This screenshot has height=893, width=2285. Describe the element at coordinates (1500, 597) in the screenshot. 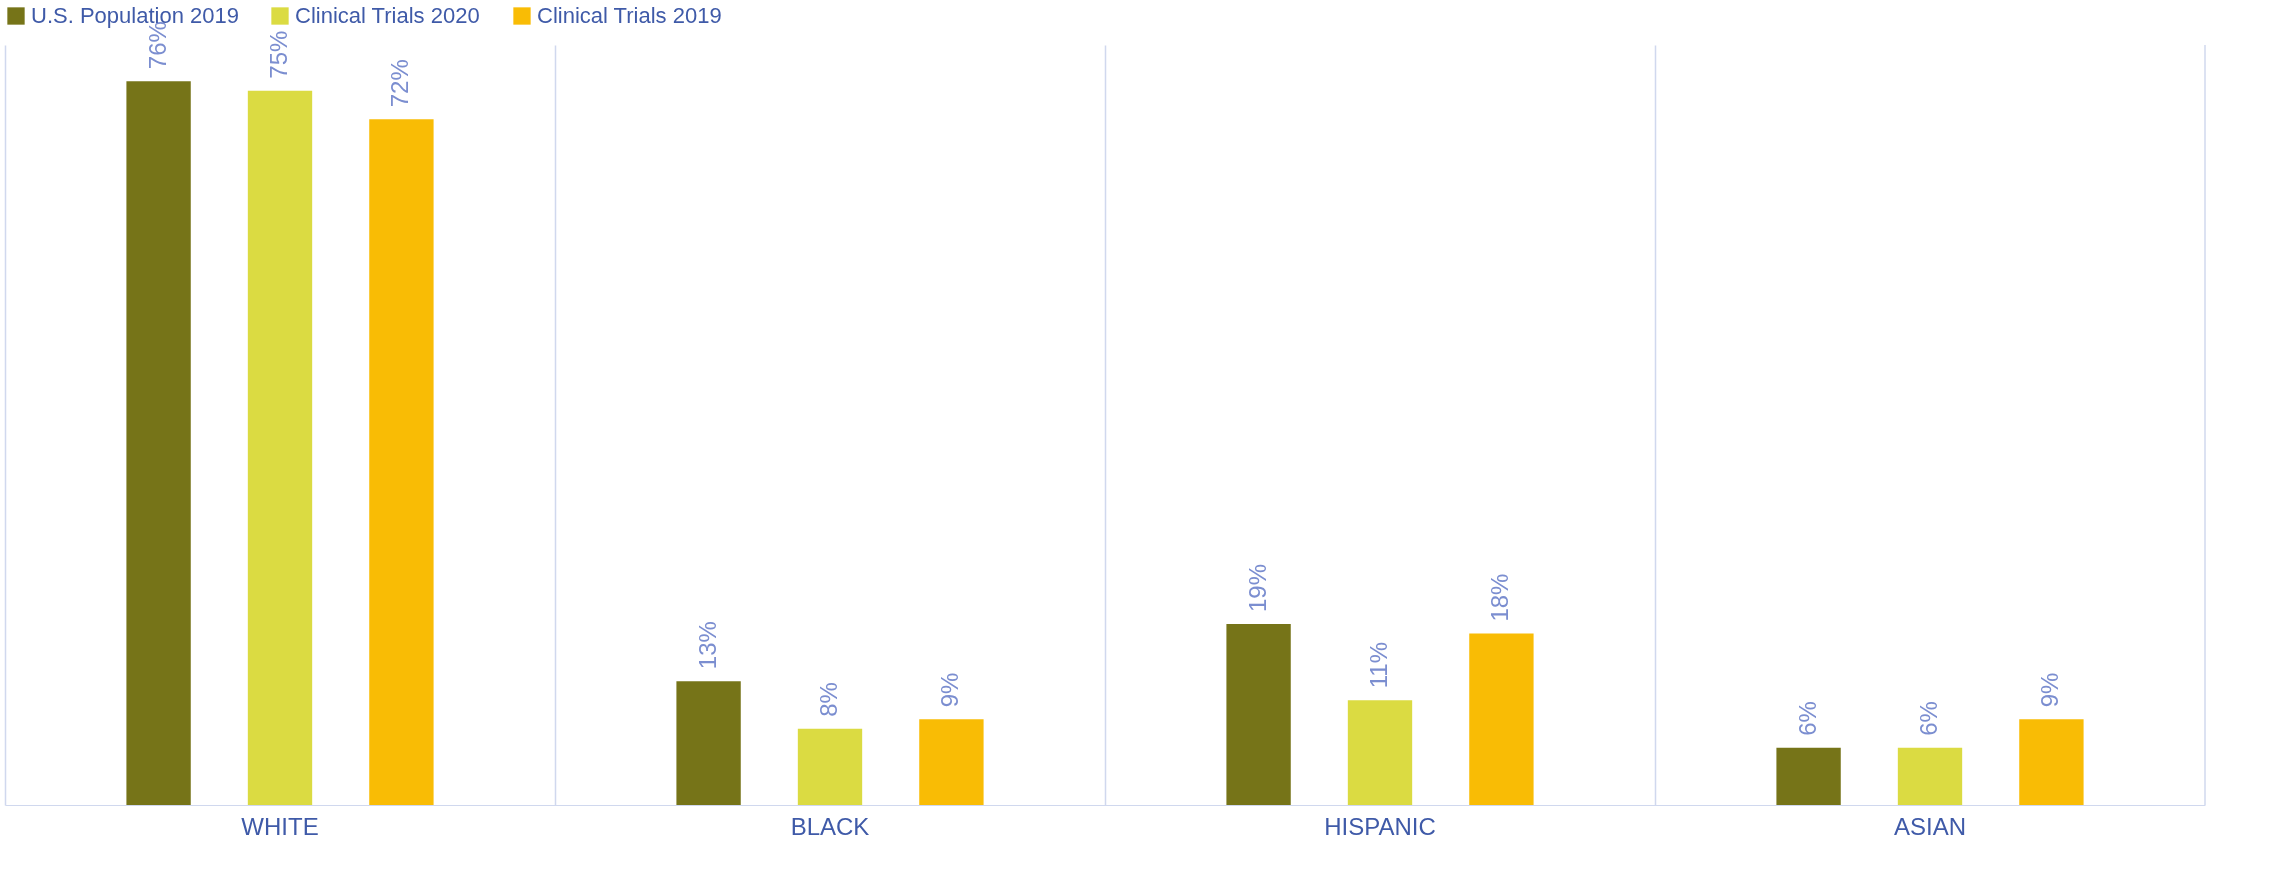

I see `data-label: 18%` at that location.